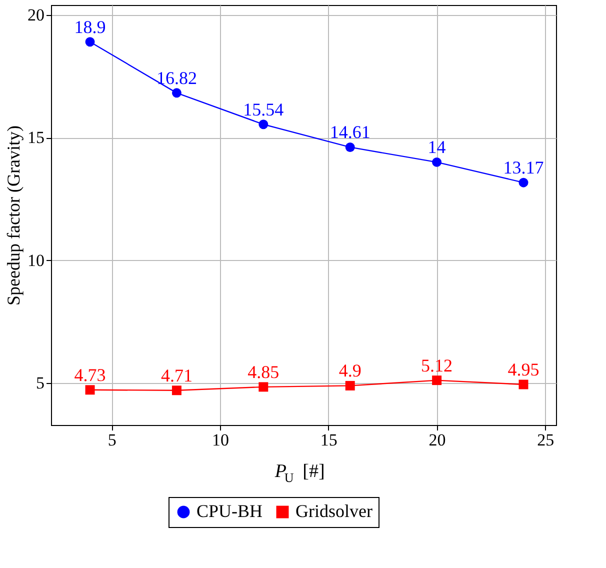 This screenshot has height=568, width=606. Describe the element at coordinates (36, 14) in the screenshot. I see `y-tick-label: 20` at that location.